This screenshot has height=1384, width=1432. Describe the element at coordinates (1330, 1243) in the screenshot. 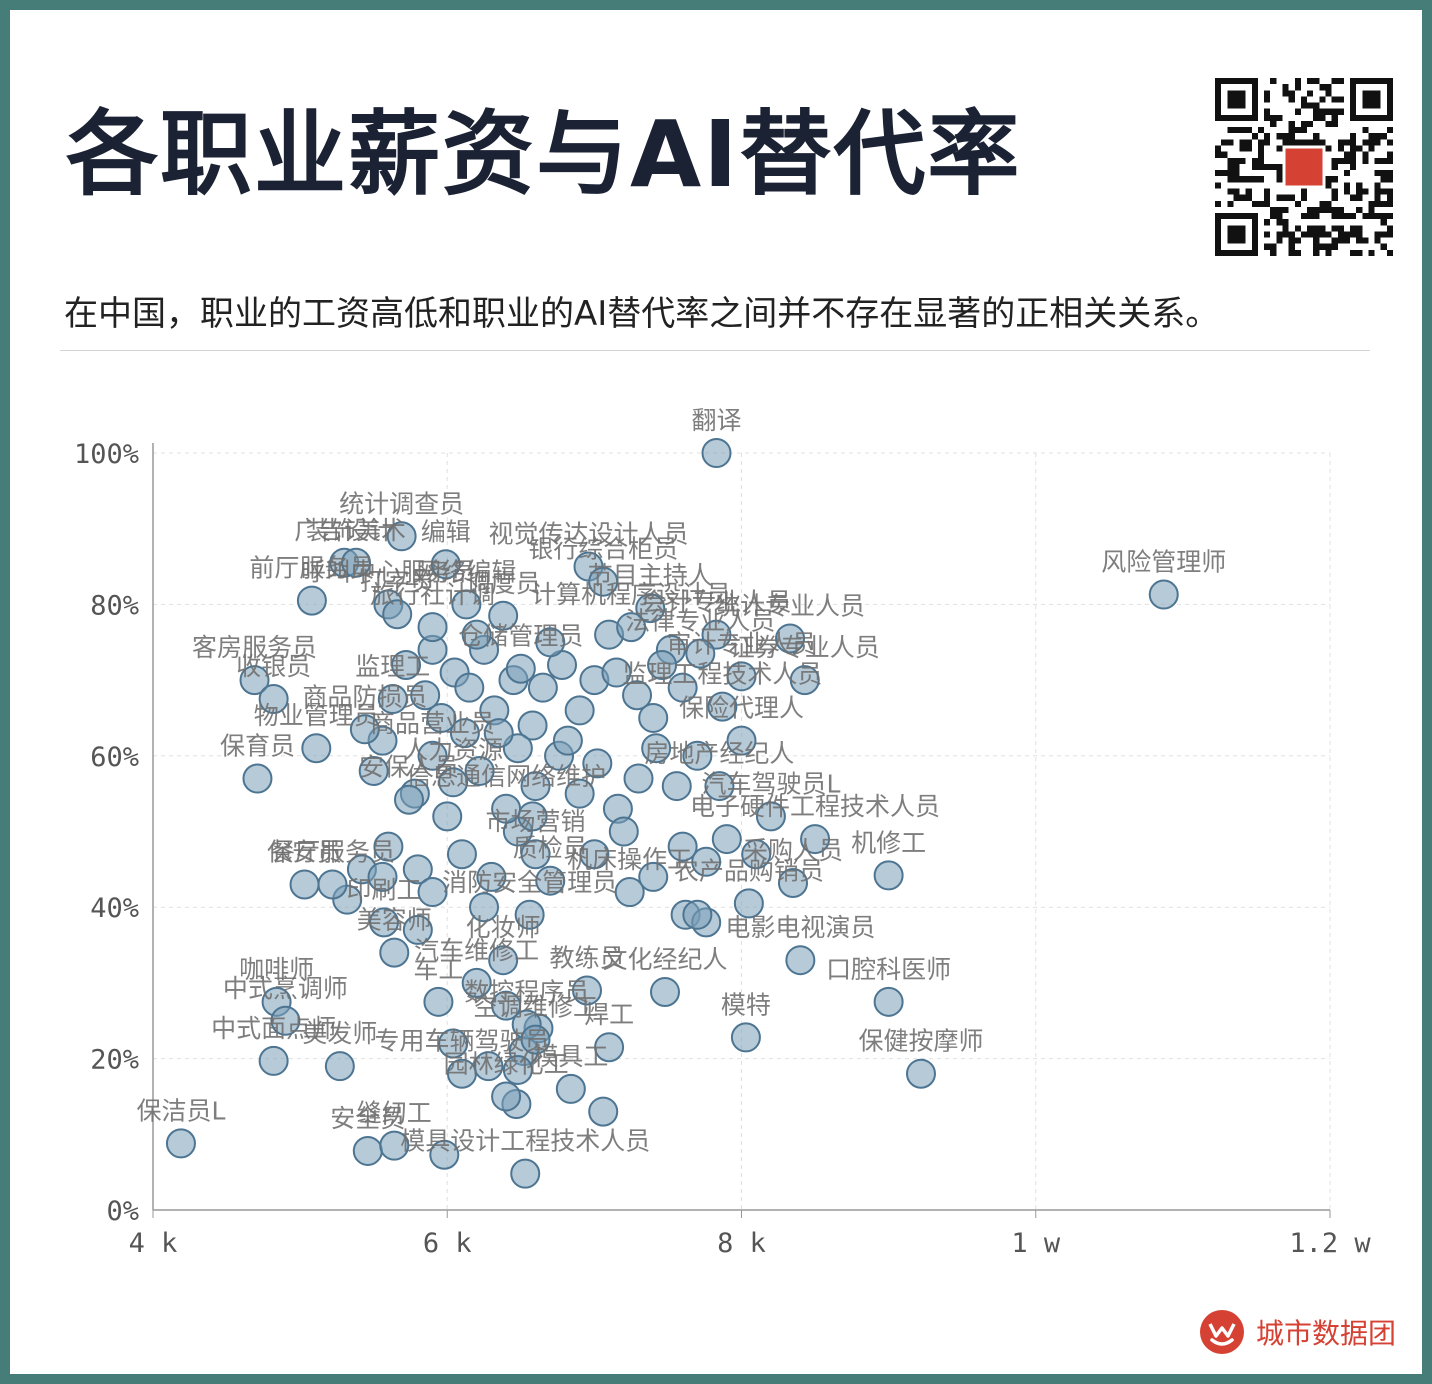

I see `x-tick-label: 1.2 w` at that location.